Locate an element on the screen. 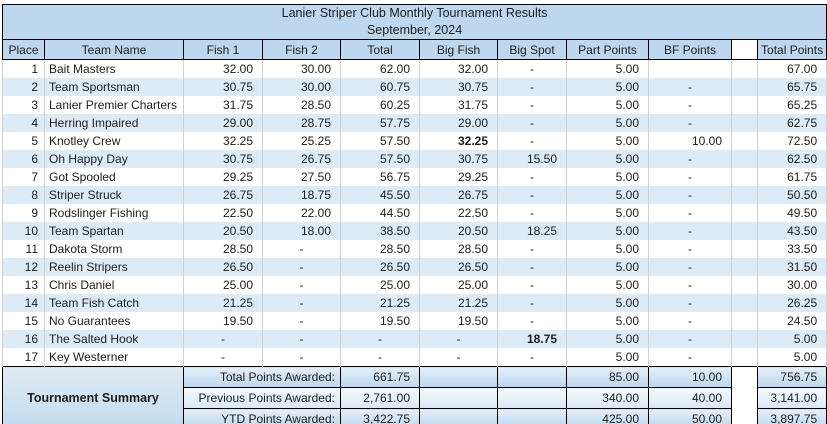 The height and width of the screenshot is (424, 827). place-cell: 1 is located at coordinates (23, 68).